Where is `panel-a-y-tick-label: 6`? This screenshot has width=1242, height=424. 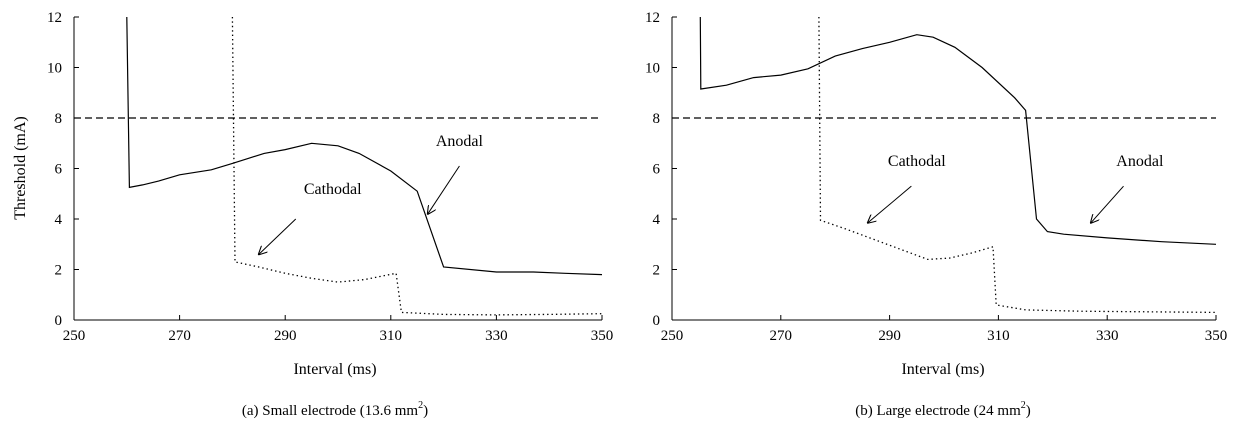
panel-a-y-tick-label: 6 is located at coordinates (59, 170).